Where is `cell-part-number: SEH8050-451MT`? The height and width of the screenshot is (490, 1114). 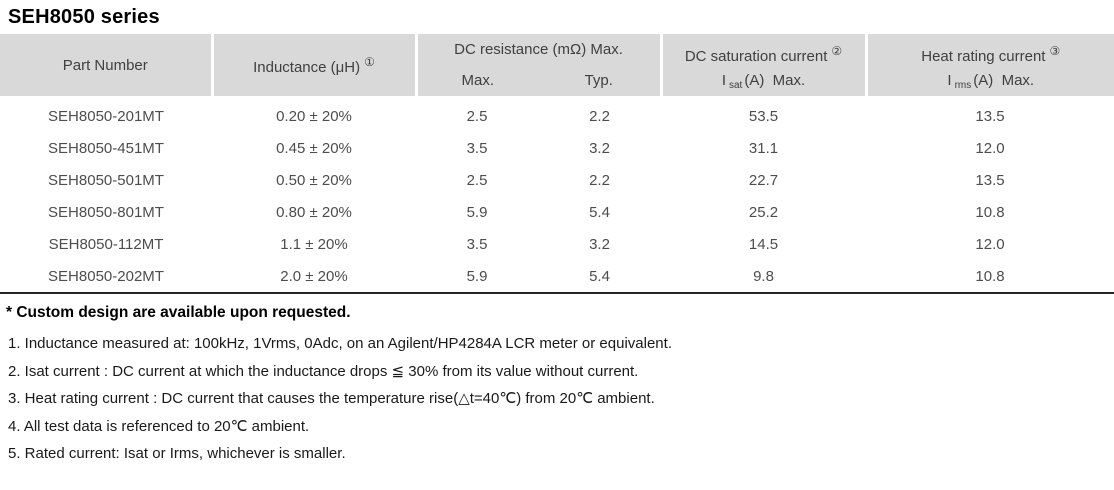 cell-part-number: SEH8050-451MT is located at coordinates (106, 148).